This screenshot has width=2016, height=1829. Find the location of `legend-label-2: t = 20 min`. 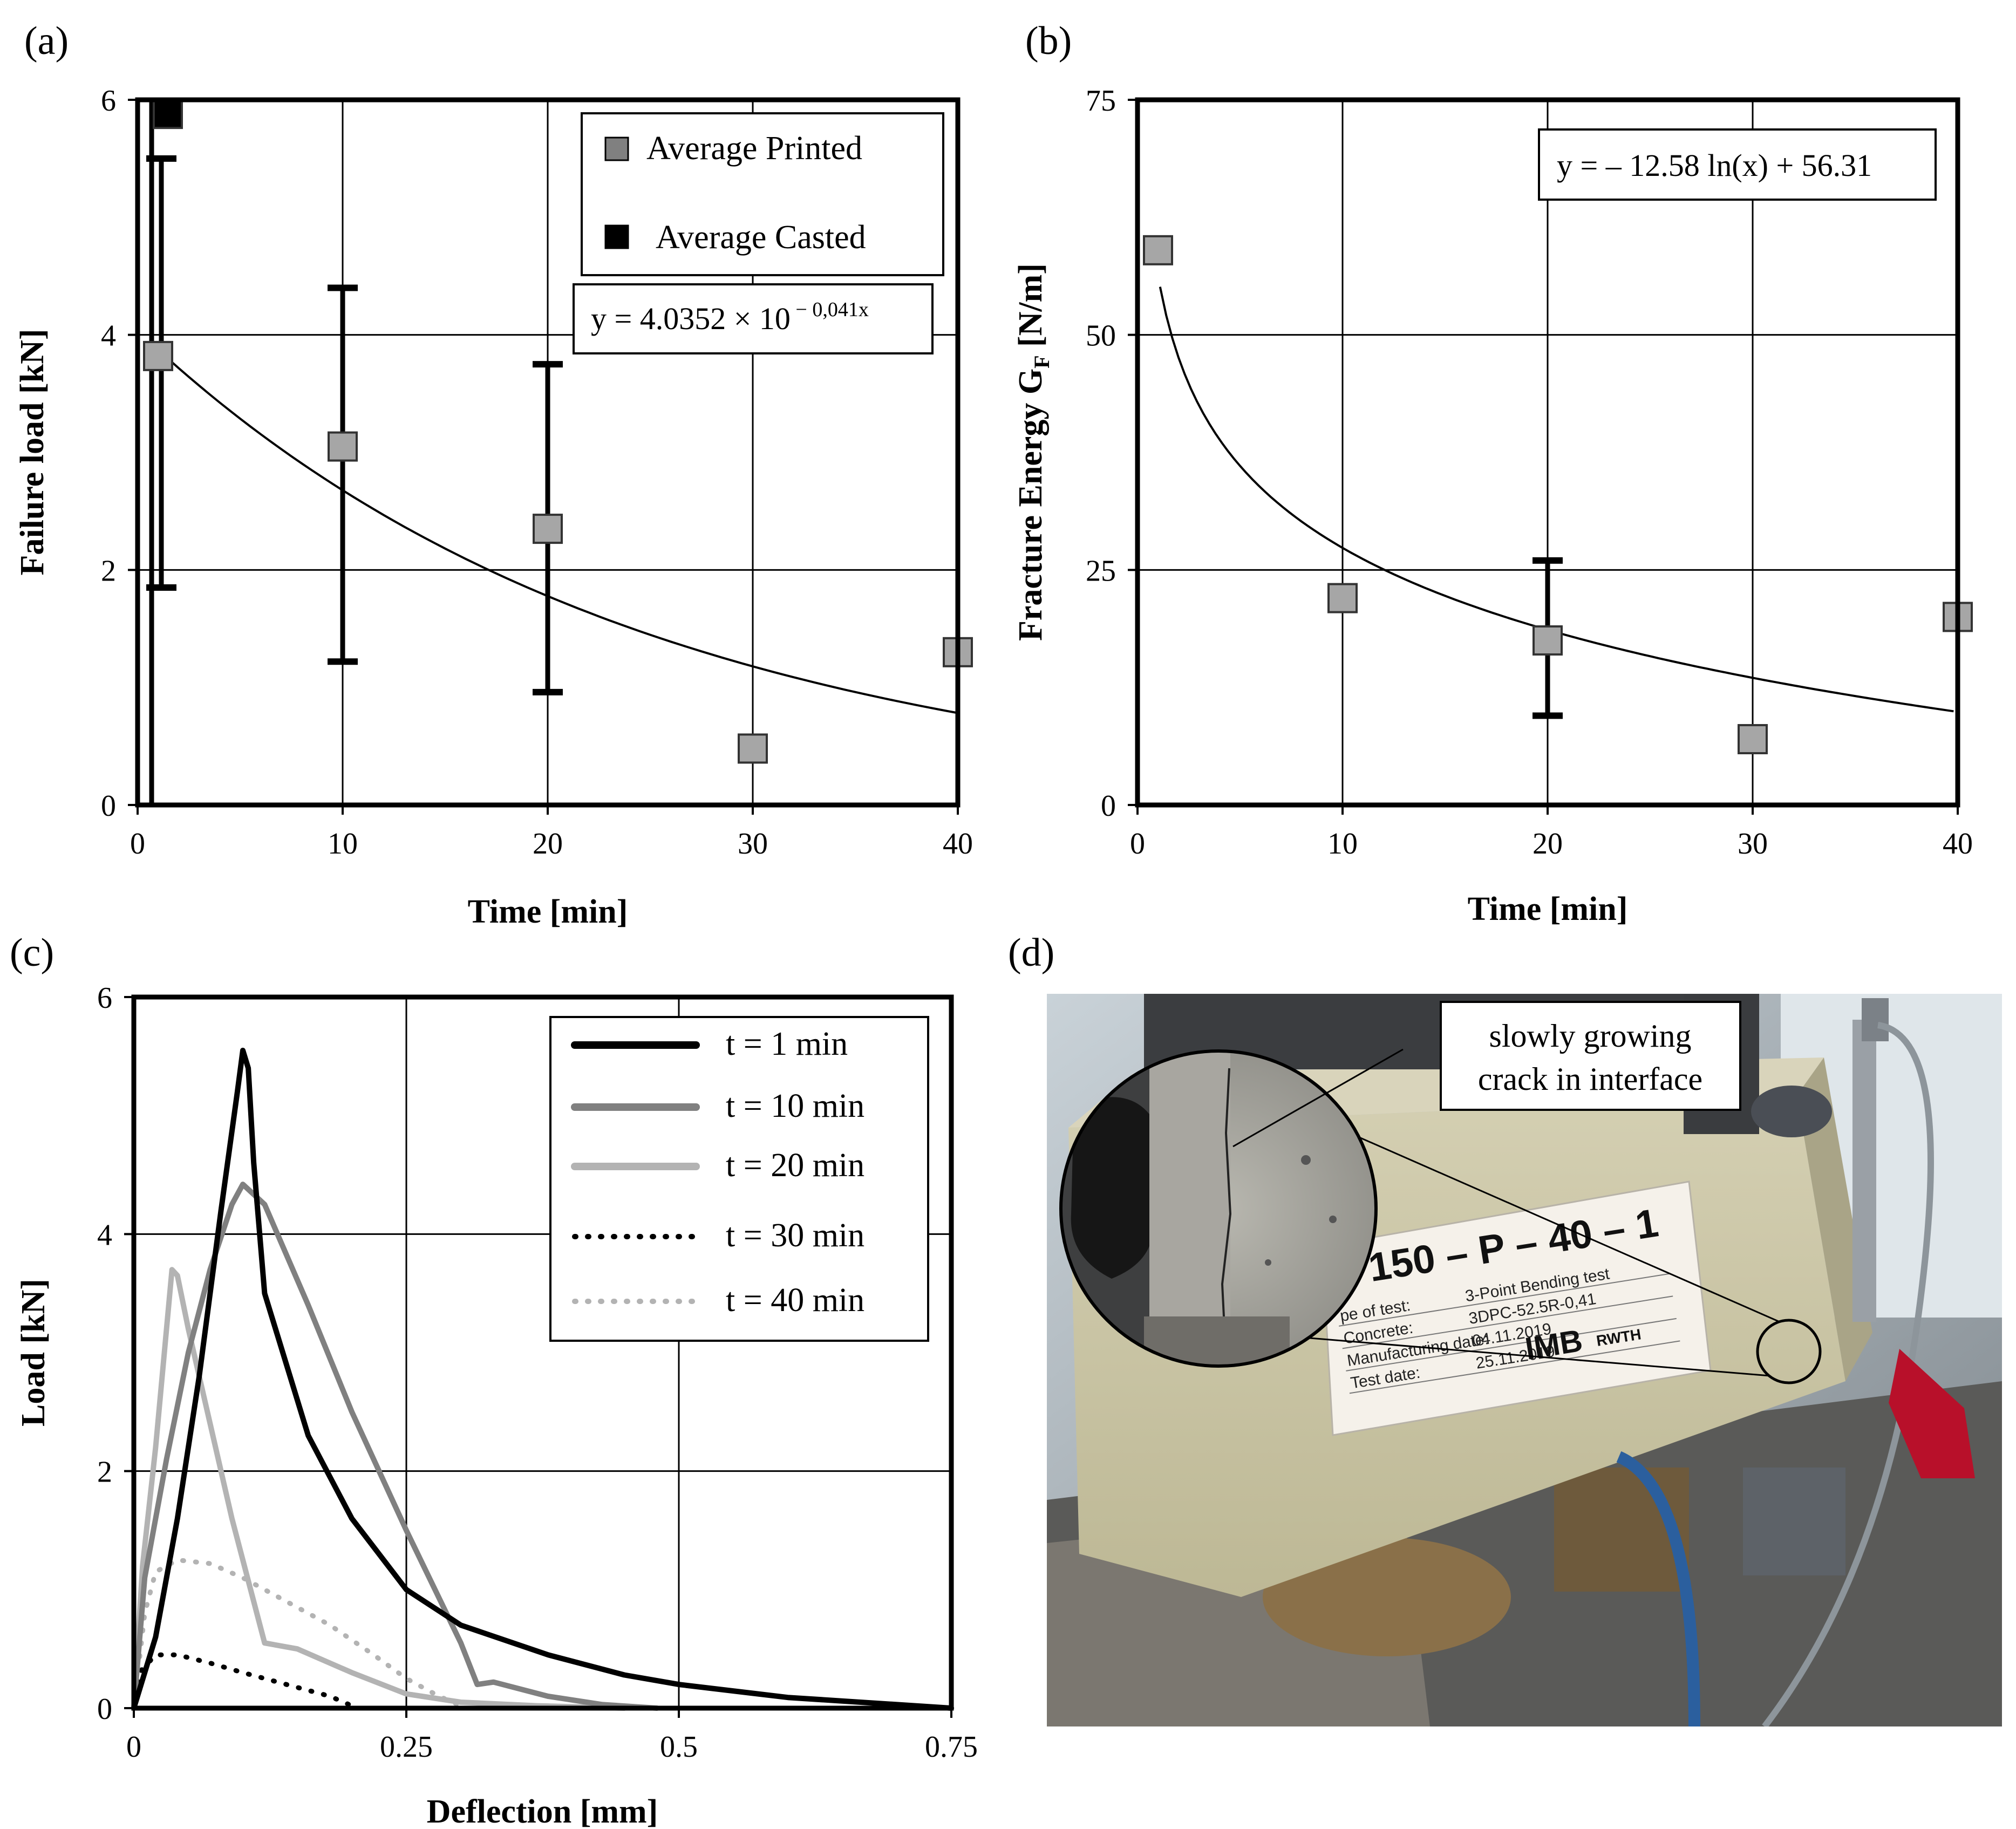

legend-label-2: t = 20 min is located at coordinates (795, 1165).